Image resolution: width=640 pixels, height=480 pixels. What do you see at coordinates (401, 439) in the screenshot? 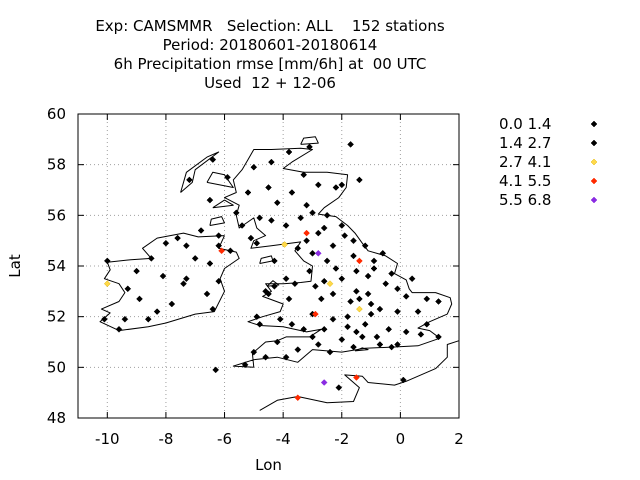
I see `x-tick-label-5: 0` at bounding box center [401, 439].